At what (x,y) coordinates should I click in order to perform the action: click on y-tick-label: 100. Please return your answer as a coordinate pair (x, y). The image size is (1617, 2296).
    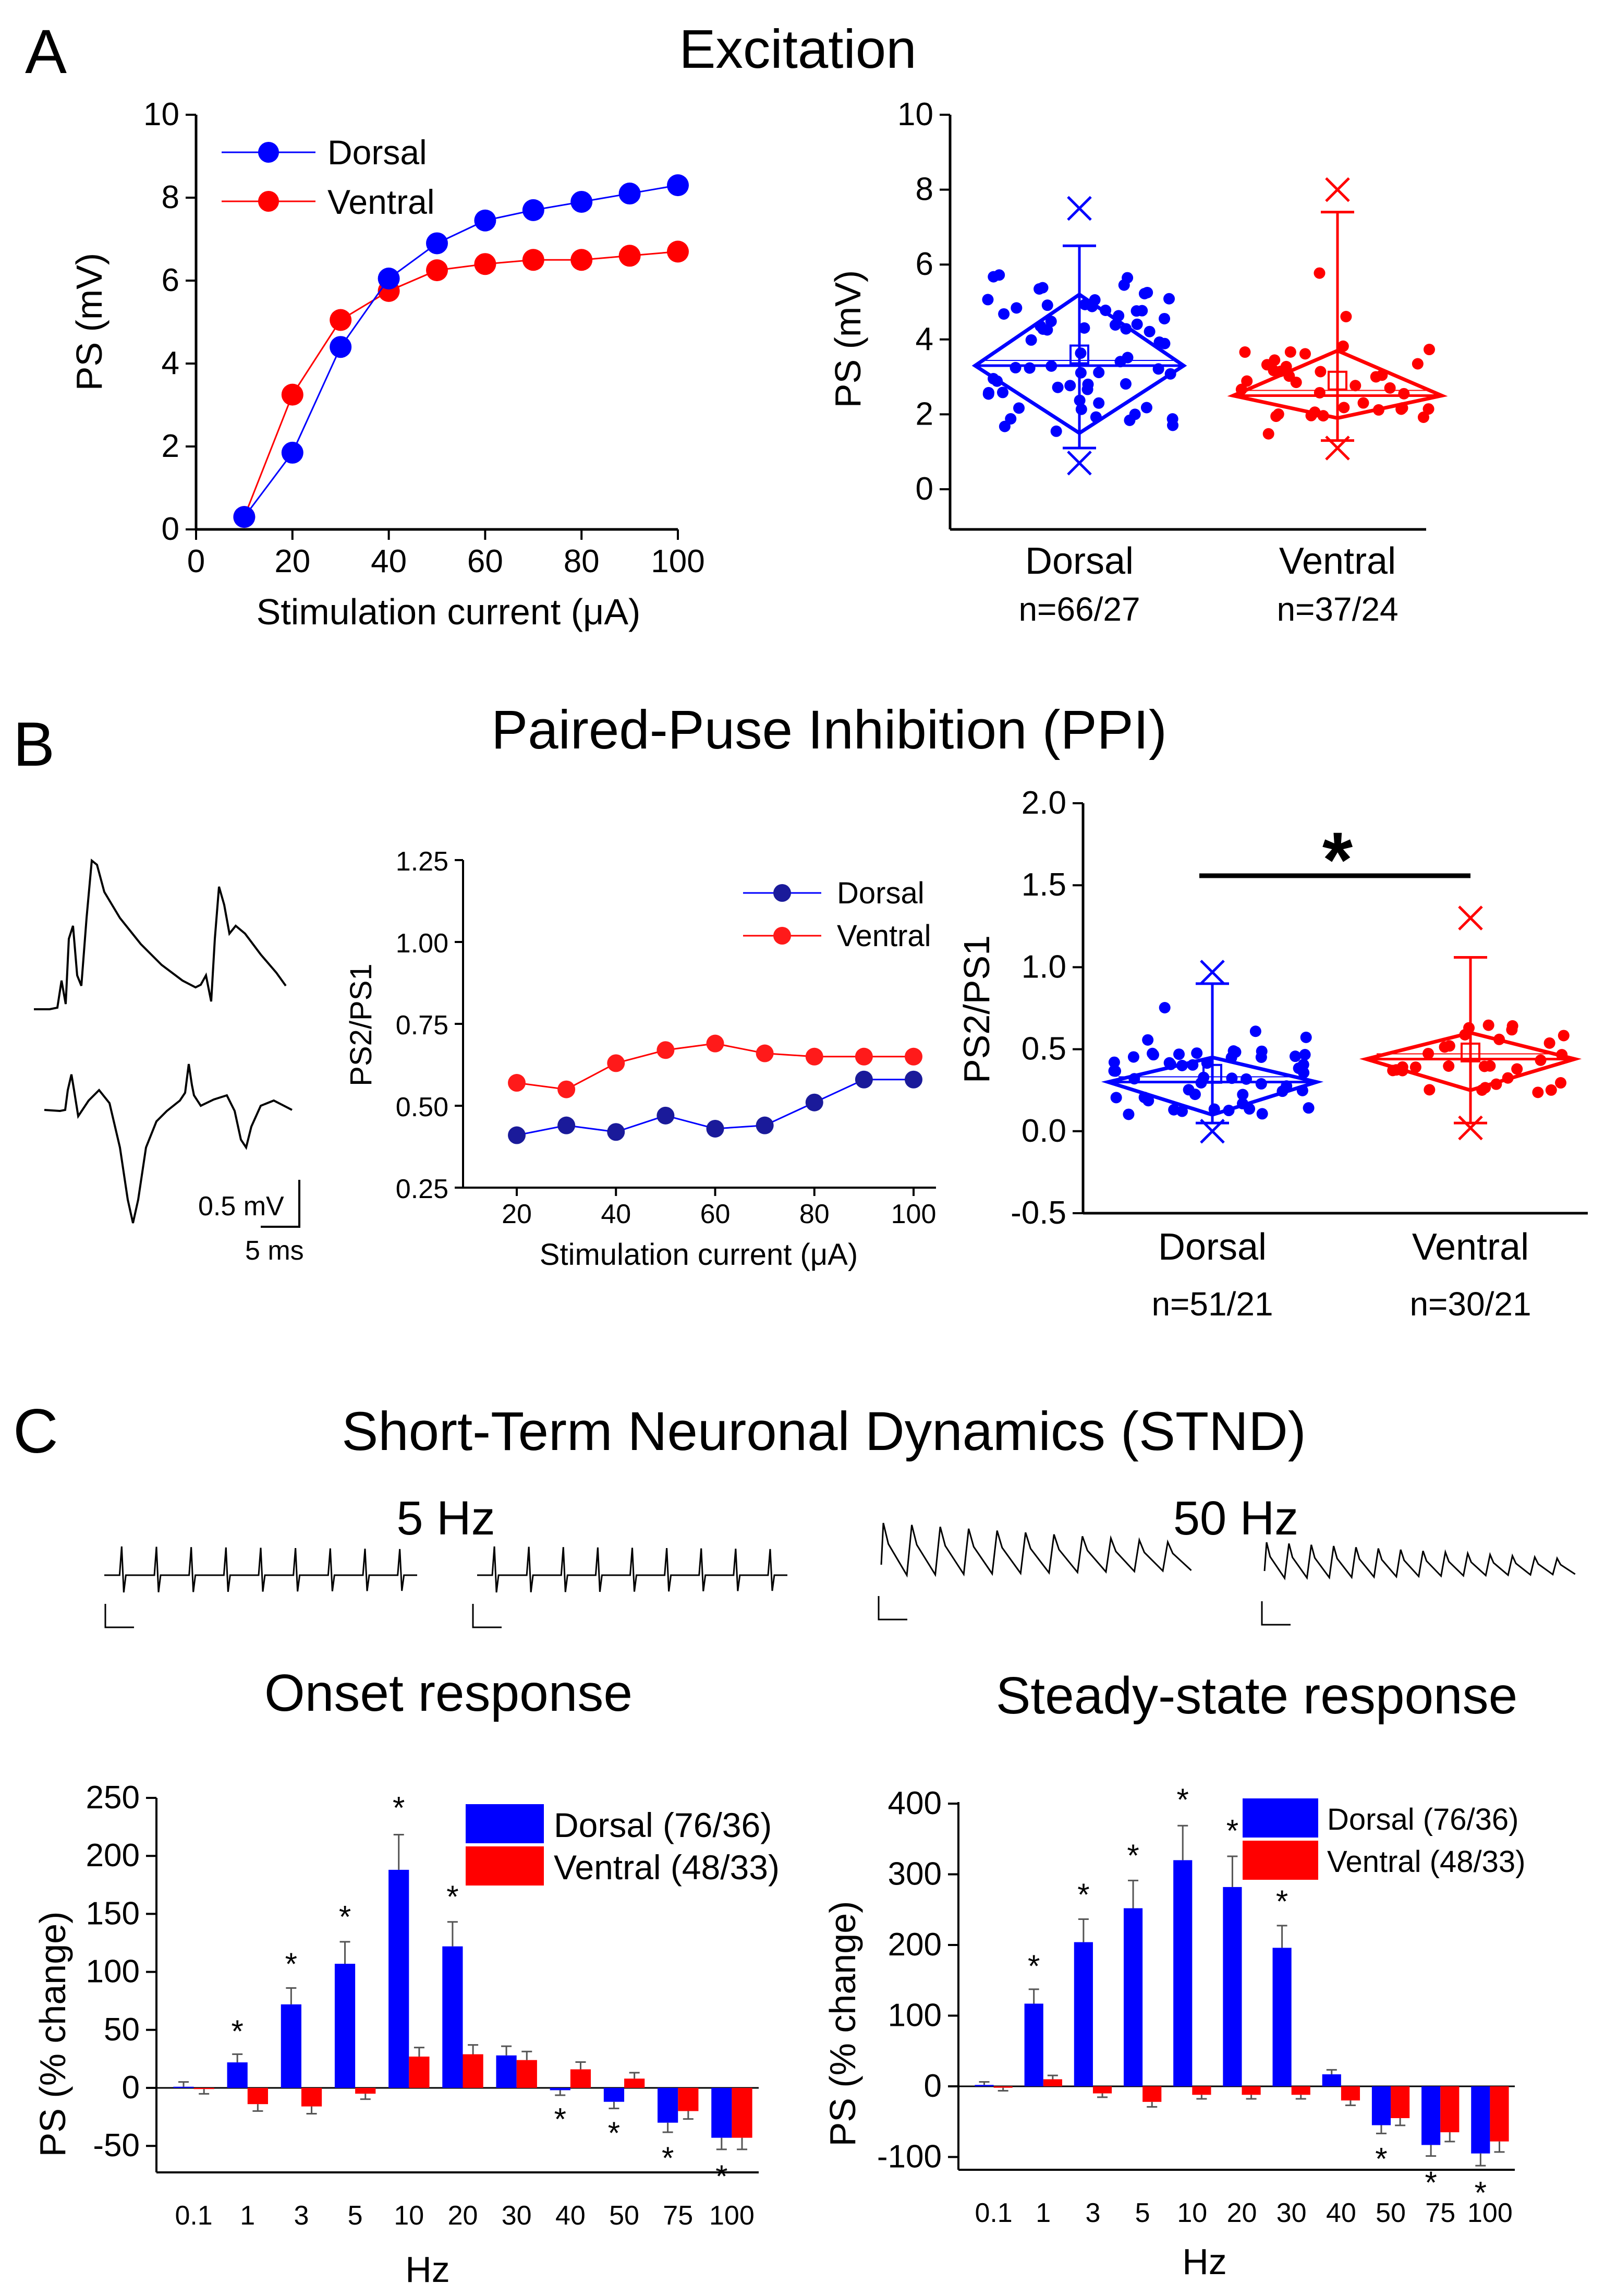
    Looking at the image, I should click on (113, 1972).